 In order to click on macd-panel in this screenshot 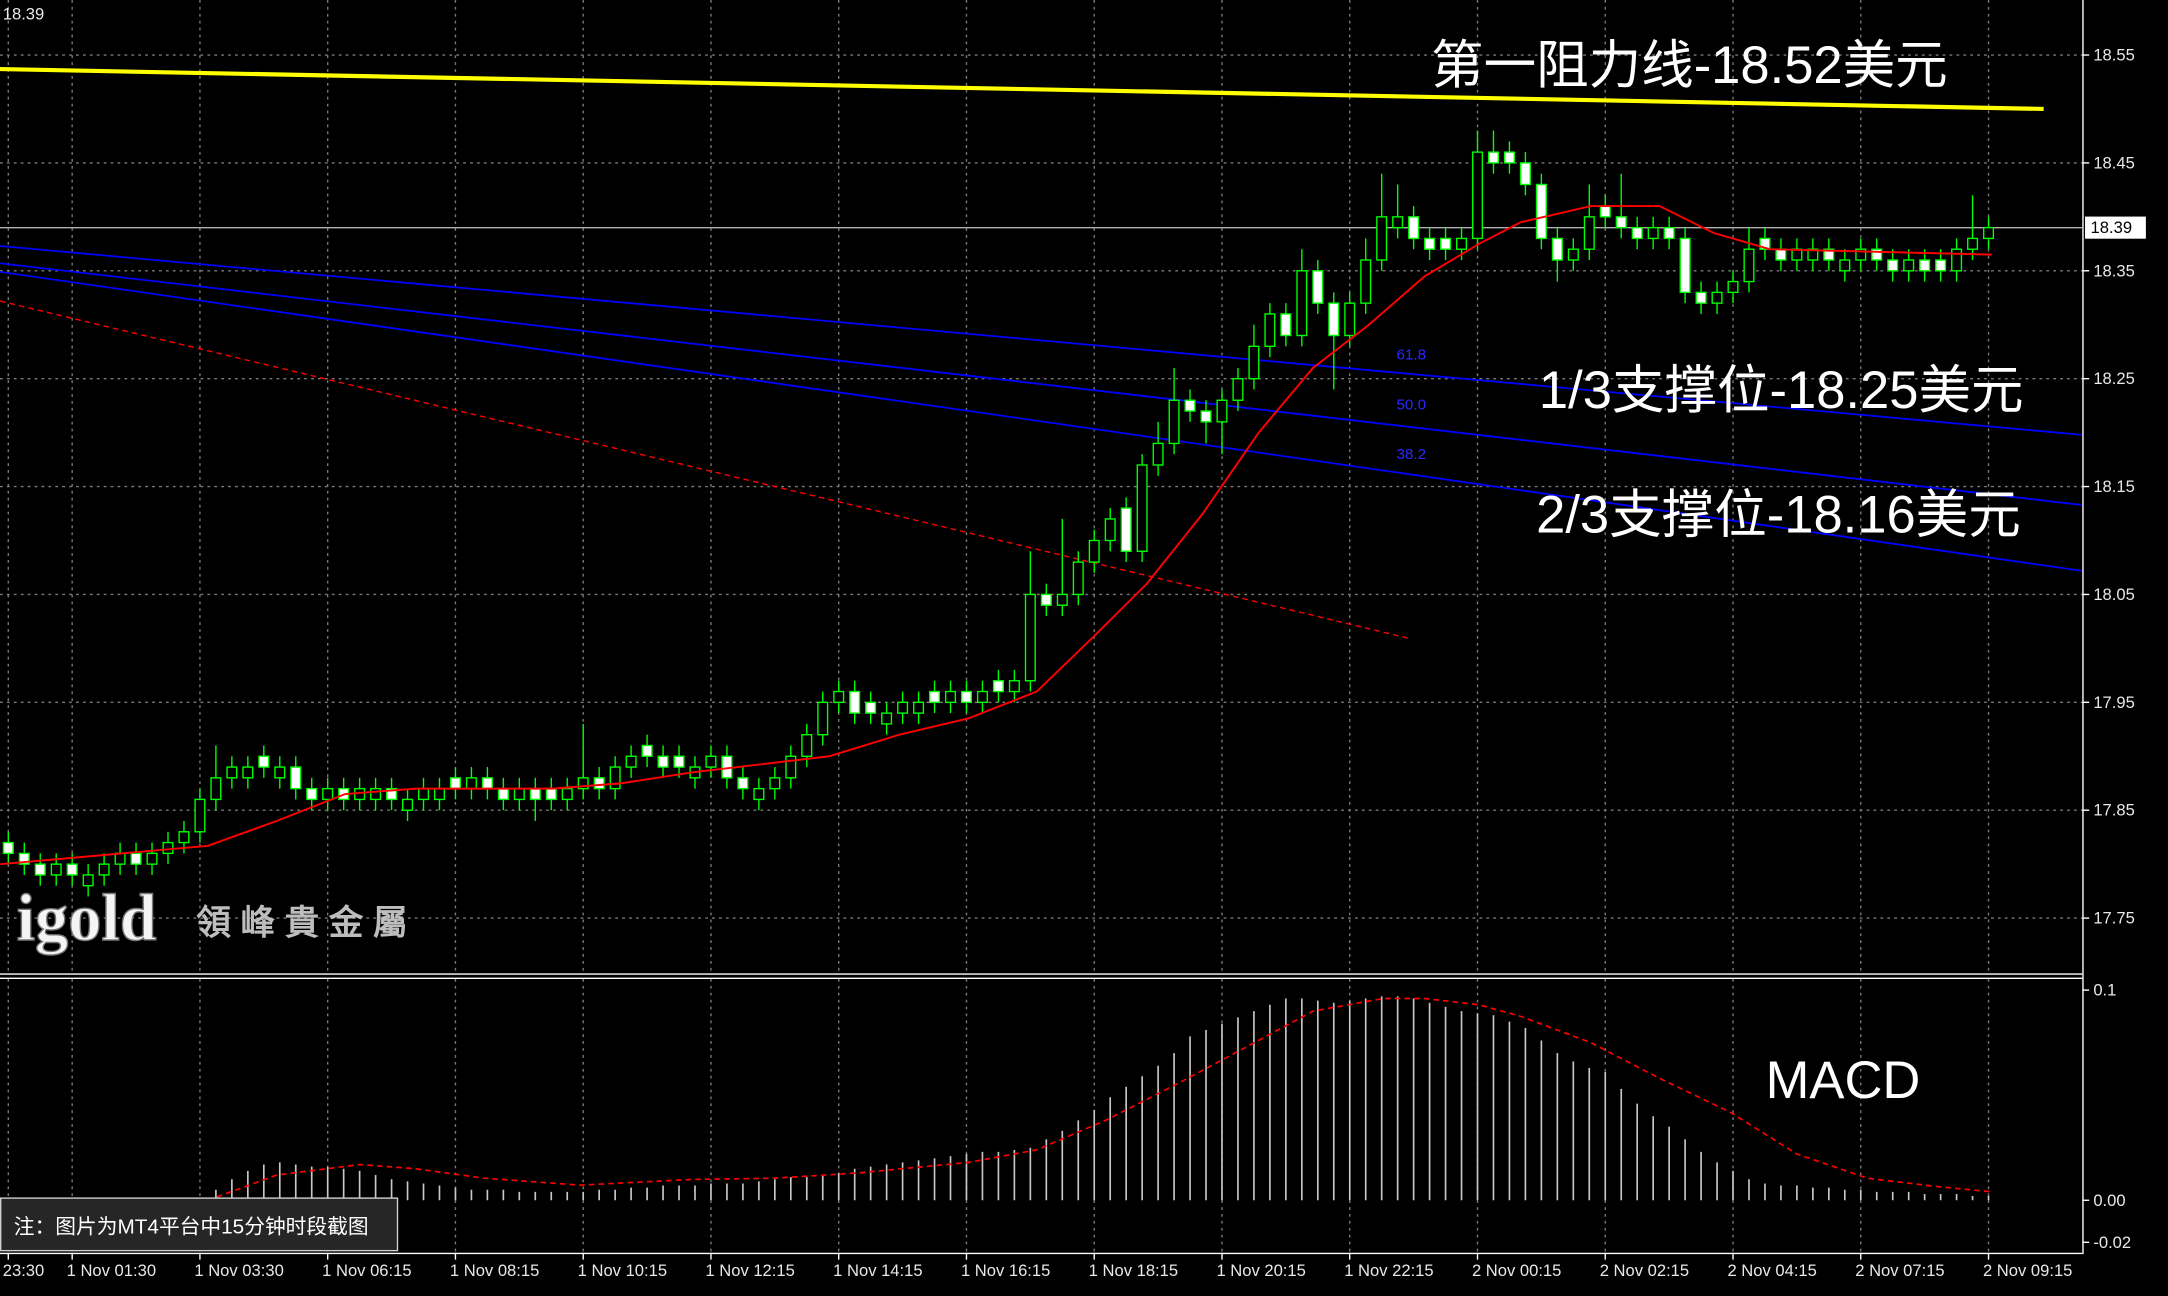, I will do `click(1099, 1099)`.